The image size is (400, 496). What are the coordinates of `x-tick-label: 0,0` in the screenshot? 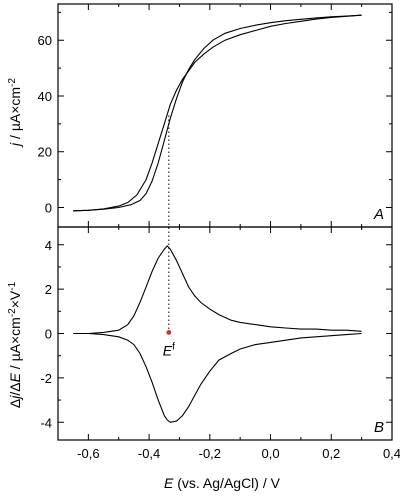 It's located at (271, 453).